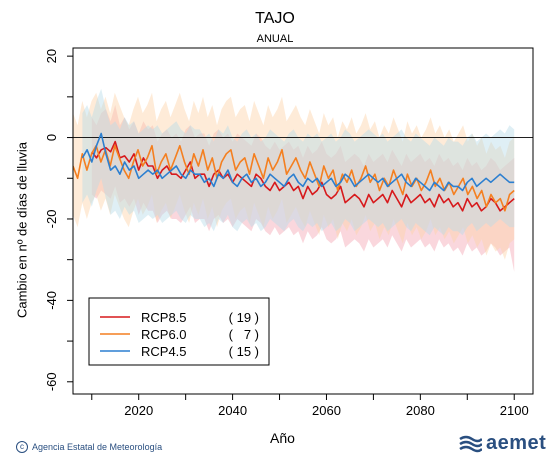 This screenshot has height=462, width=550. I want to click on y-tick-label: -20, so click(51, 219).